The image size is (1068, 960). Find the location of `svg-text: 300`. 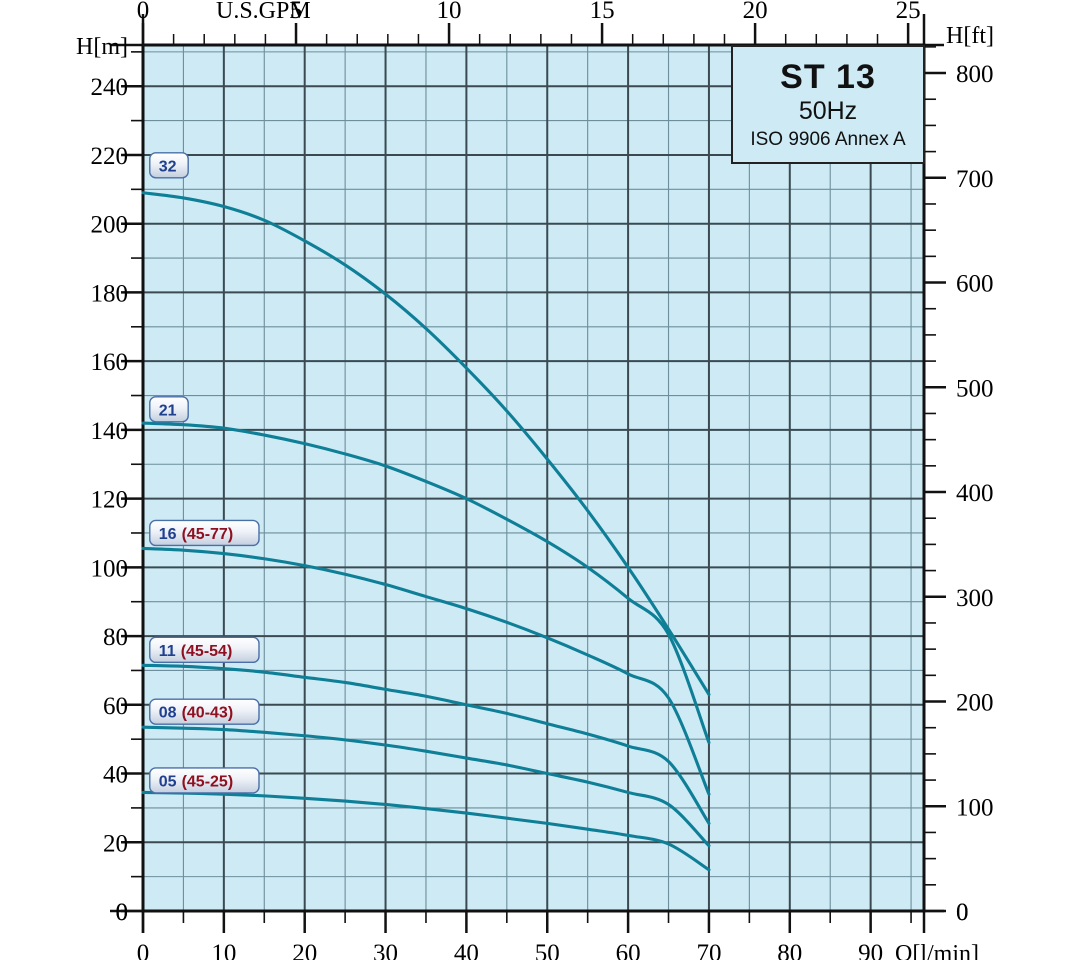

svg-text: 300 is located at coordinates (975, 598).